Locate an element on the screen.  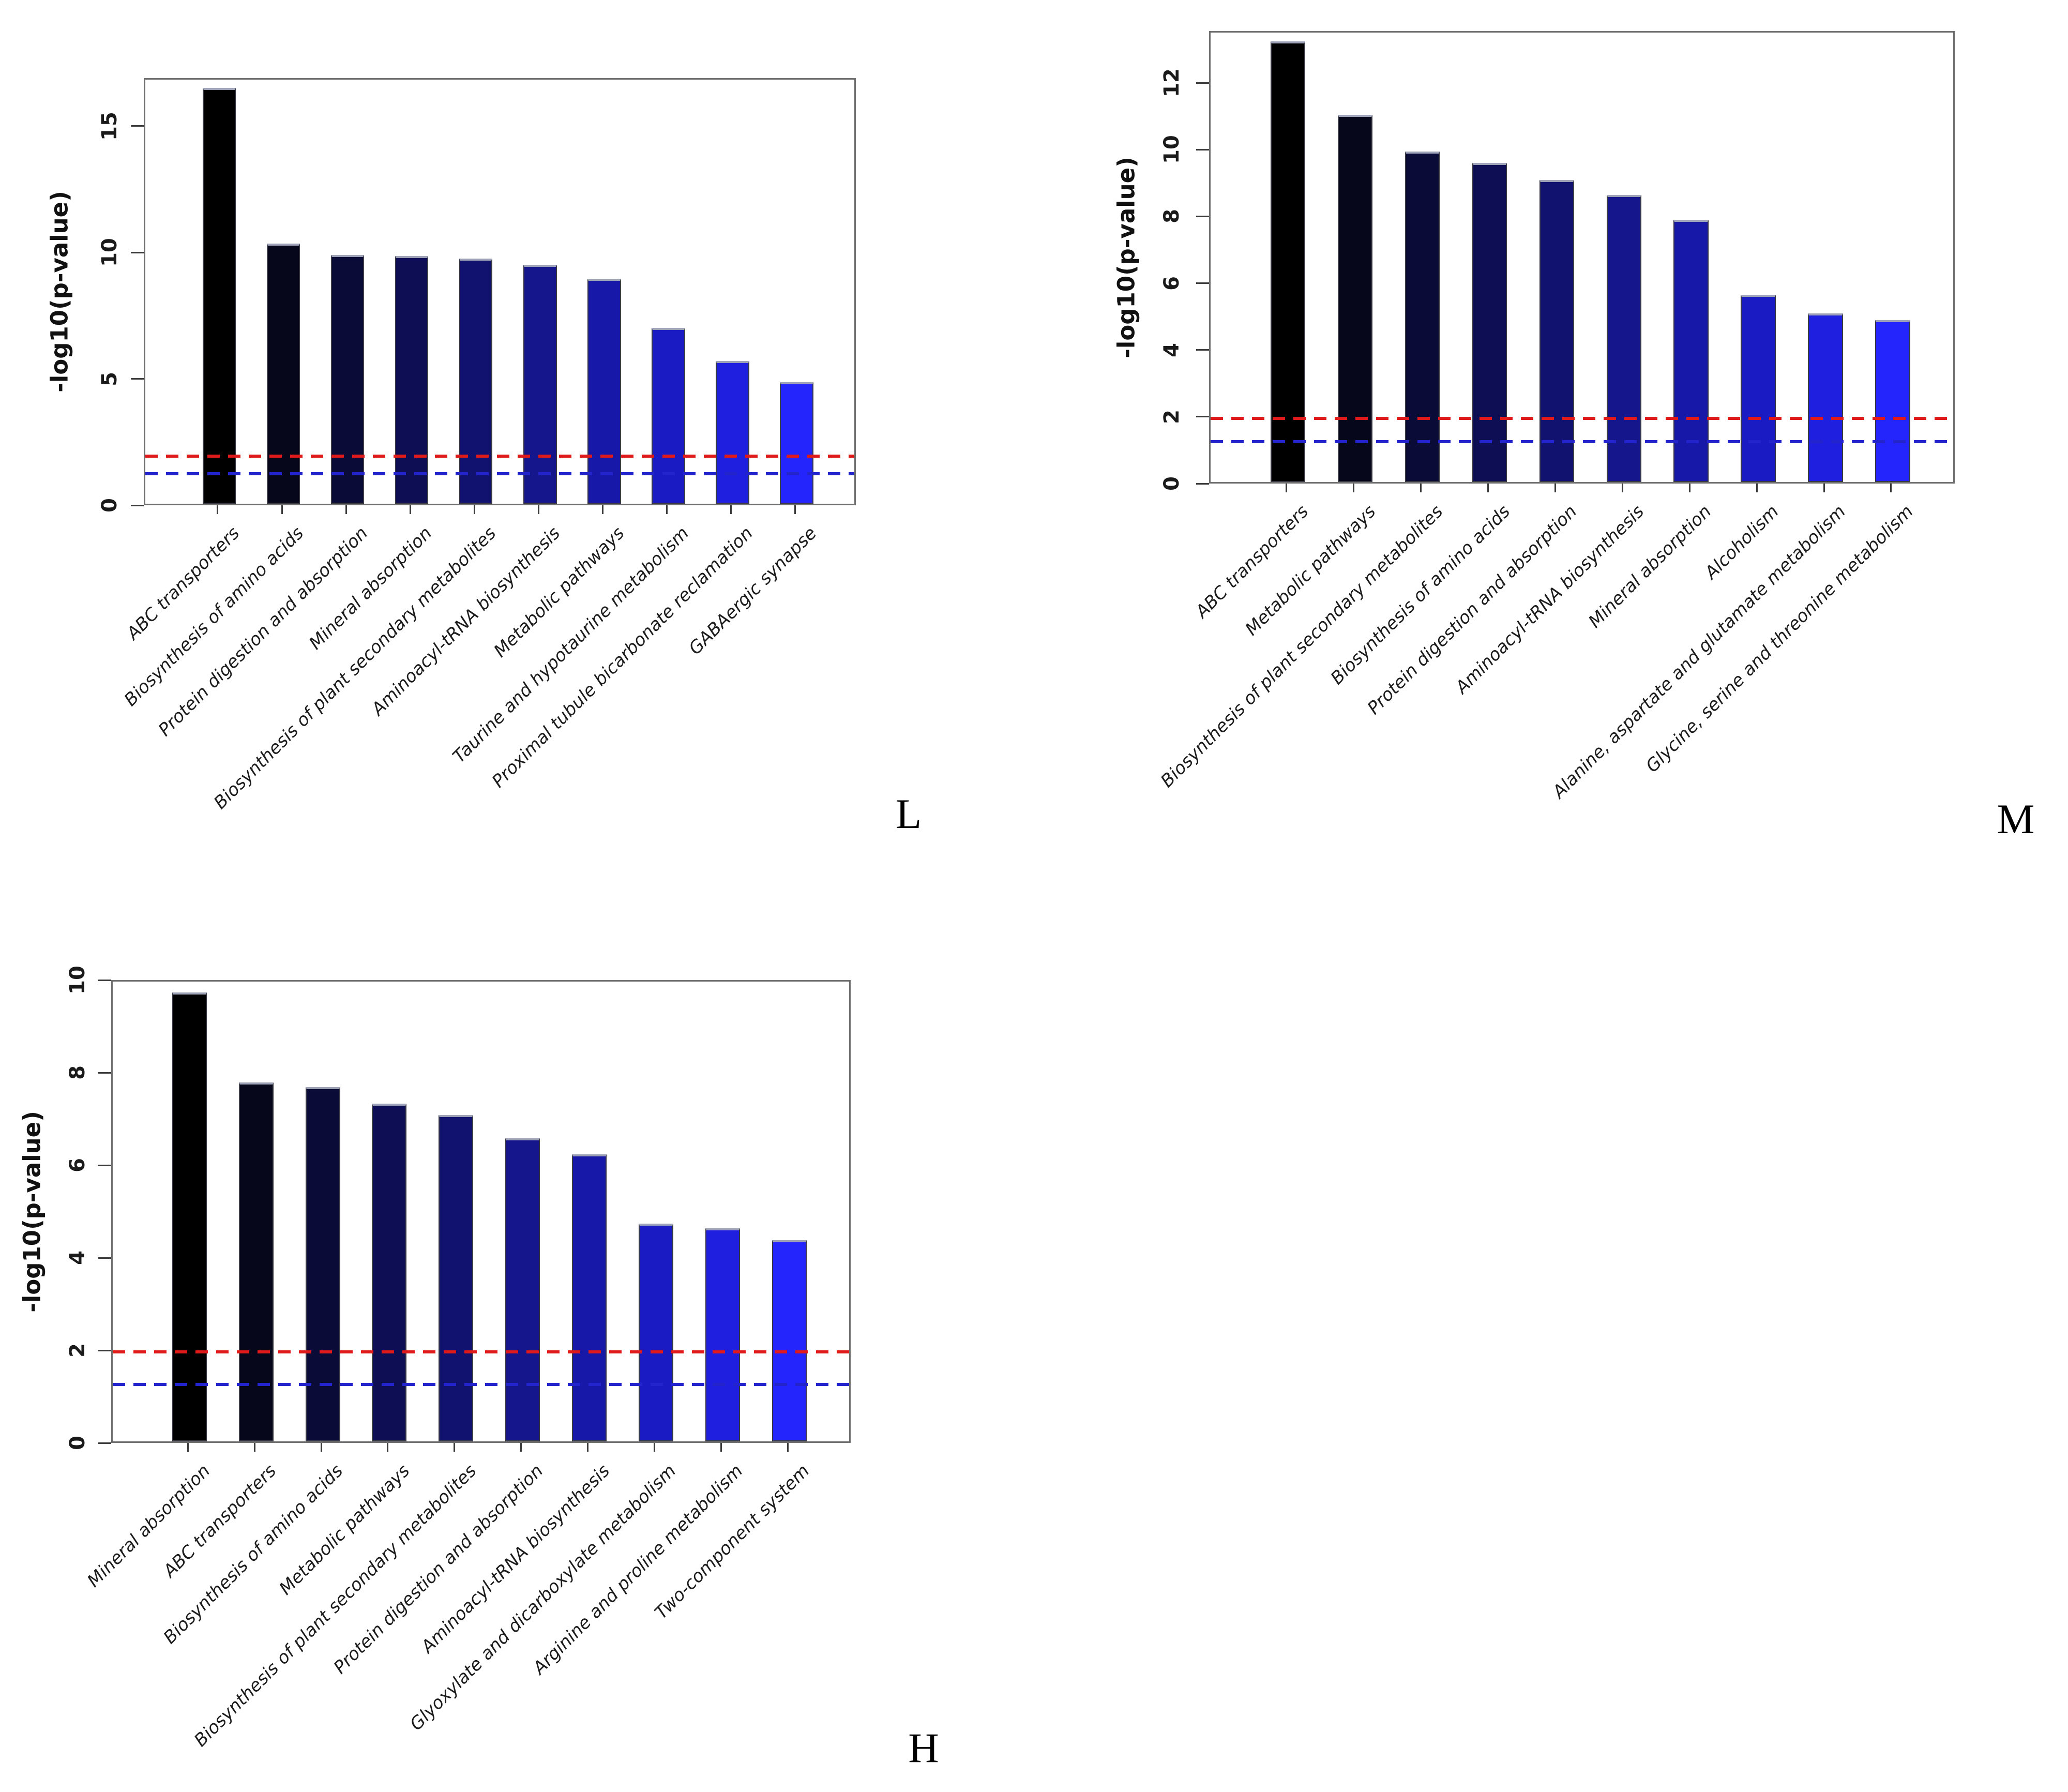
x-tick-label: Taurine and hypotaurine metabolism is located at coordinates (570, 645).